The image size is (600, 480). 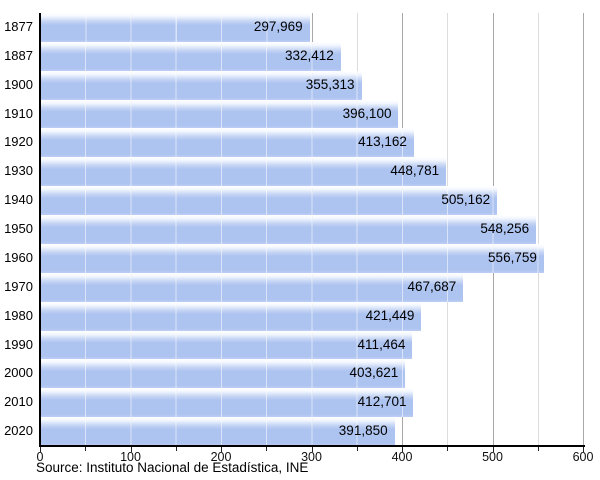 What do you see at coordinates (381, 344) in the screenshot?
I see `bar-value-label: 411,464` at bounding box center [381, 344].